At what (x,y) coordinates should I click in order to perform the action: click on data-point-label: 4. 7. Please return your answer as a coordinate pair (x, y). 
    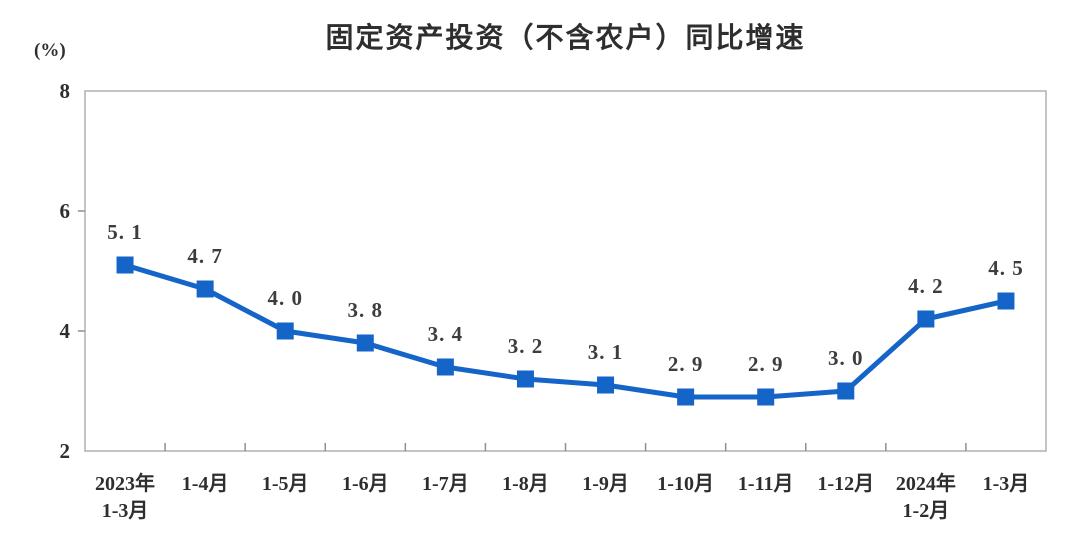
    Looking at the image, I should click on (205, 256).